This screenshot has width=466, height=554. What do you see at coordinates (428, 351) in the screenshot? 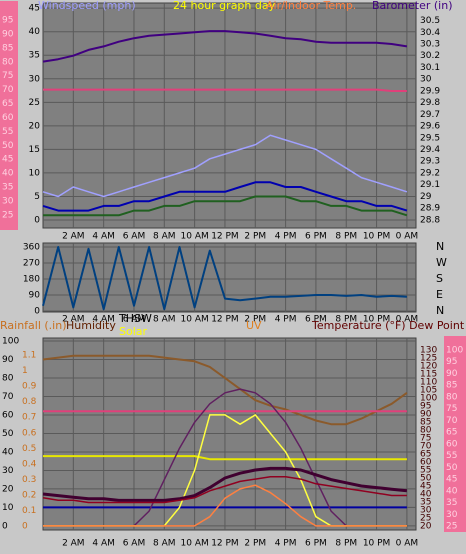
I see `y-tick-label: 130` at bounding box center [428, 351].